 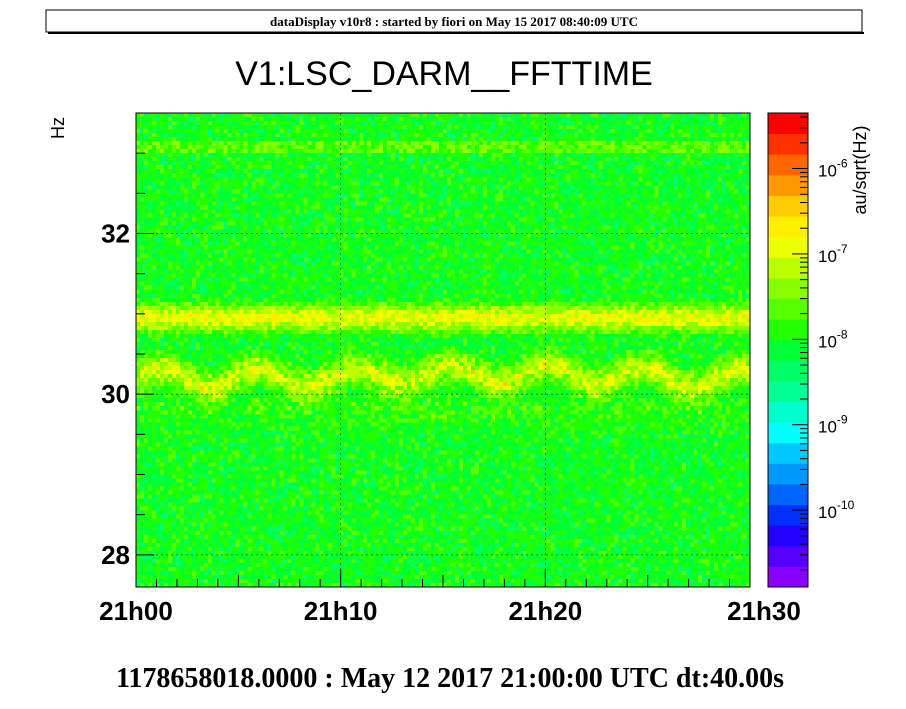 What do you see at coordinates (833, 254) in the screenshot?
I see `colorbar-tick-label: 10⁻⁷` at bounding box center [833, 254].